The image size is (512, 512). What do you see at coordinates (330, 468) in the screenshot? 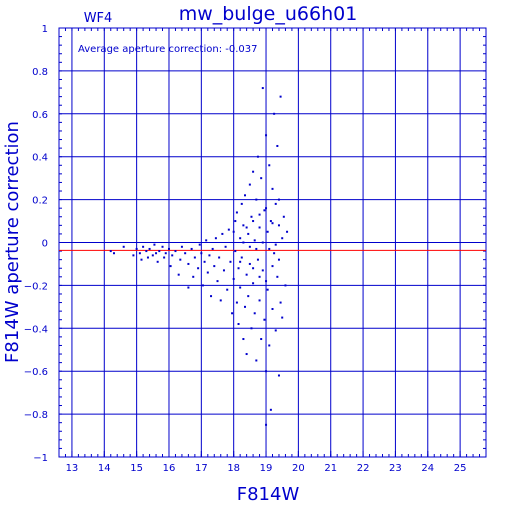
I see `x-tick-label: 21` at bounding box center [330, 468].